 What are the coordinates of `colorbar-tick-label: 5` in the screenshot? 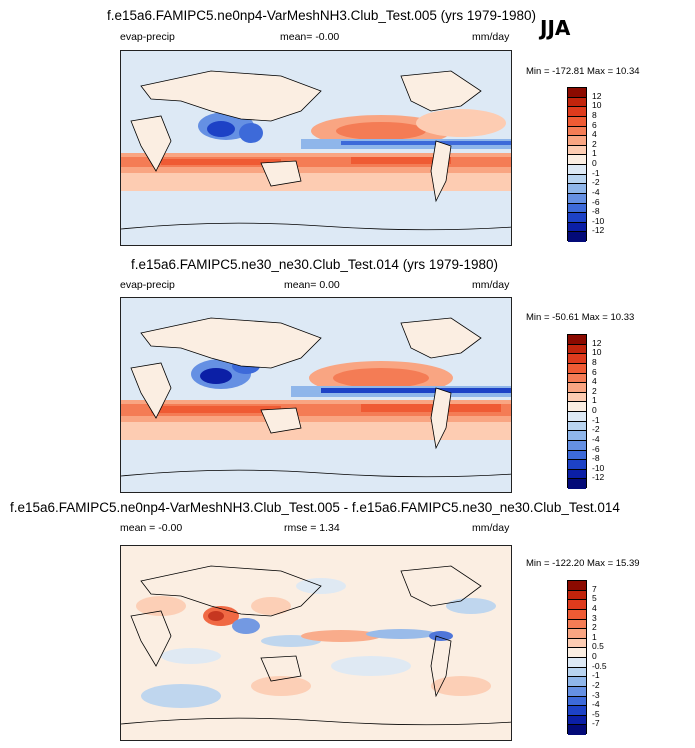 It's located at (594, 598).